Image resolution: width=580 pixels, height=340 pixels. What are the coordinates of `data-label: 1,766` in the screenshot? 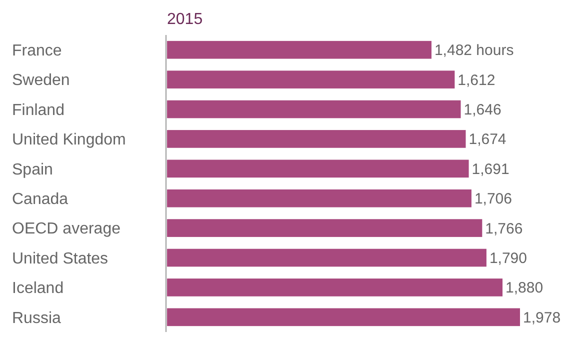 It's located at (504, 229).